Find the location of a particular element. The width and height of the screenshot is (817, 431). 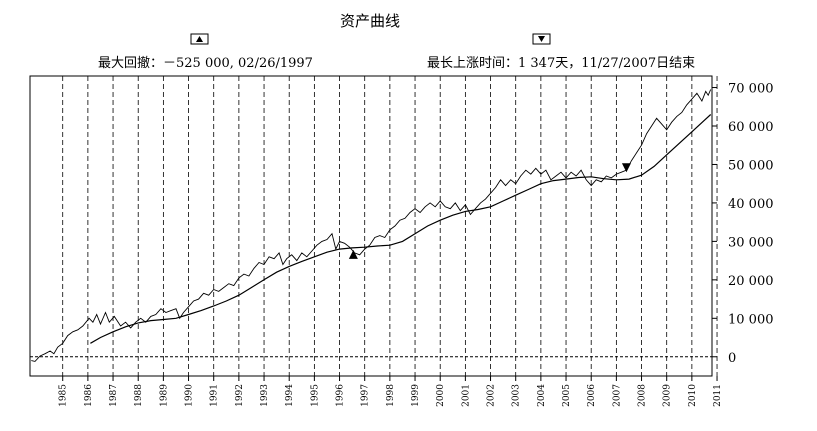

drawdown-annotation: 最大回撤：－525 000, 02/26/1997 is located at coordinates (205, 63).